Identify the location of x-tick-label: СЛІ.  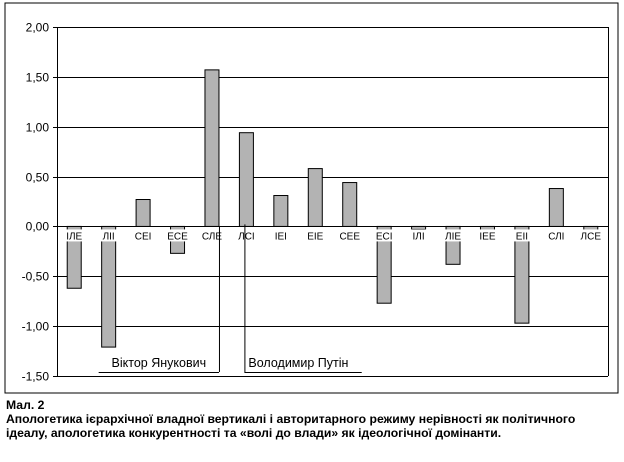
(556, 236).